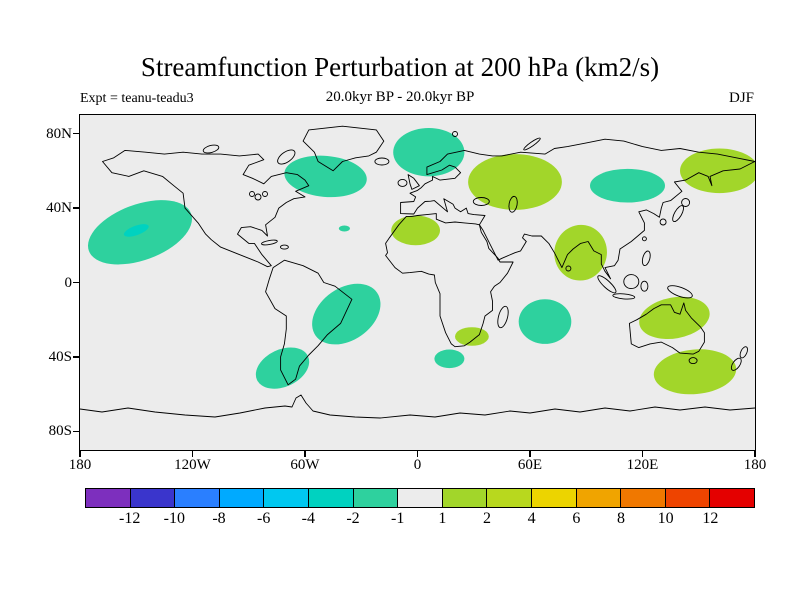 The width and height of the screenshot is (800, 600). Describe the element at coordinates (513, 204) in the screenshot. I see `coast-caspian-sea` at that location.